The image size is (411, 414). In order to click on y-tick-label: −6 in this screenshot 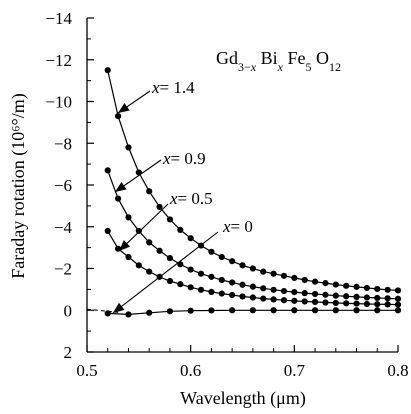, I will do `click(63, 185)`.